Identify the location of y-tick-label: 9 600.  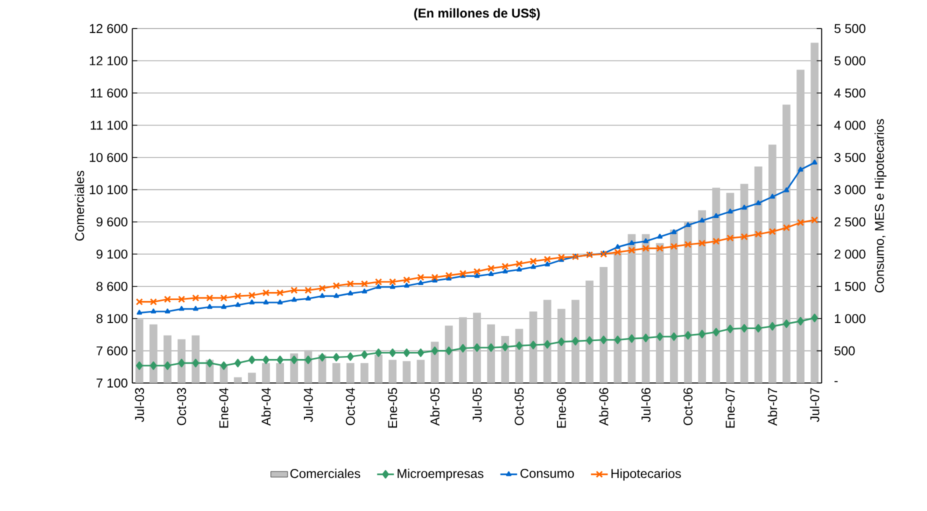
(112, 221).